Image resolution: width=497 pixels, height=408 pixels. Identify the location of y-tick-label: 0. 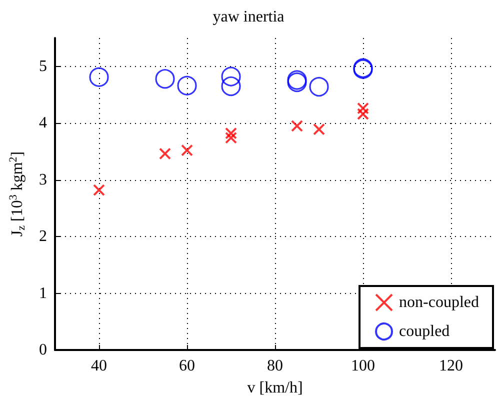
(43, 350).